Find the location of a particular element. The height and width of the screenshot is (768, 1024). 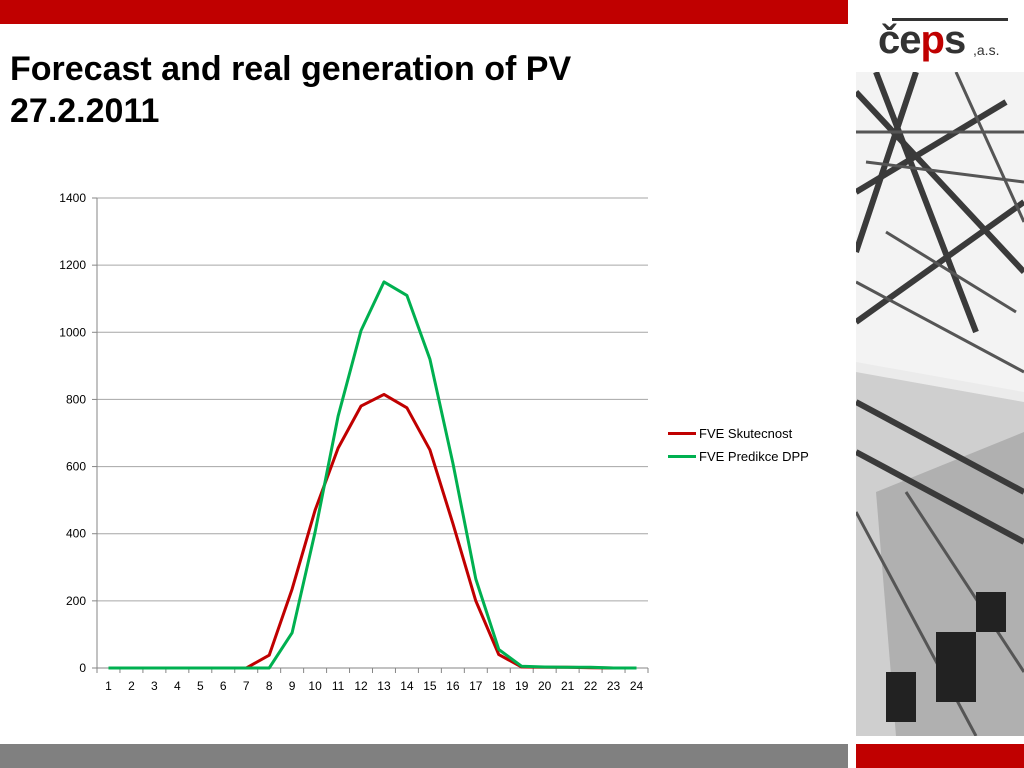

legend-label-real: FVE Skutecnost is located at coordinates (746, 433).